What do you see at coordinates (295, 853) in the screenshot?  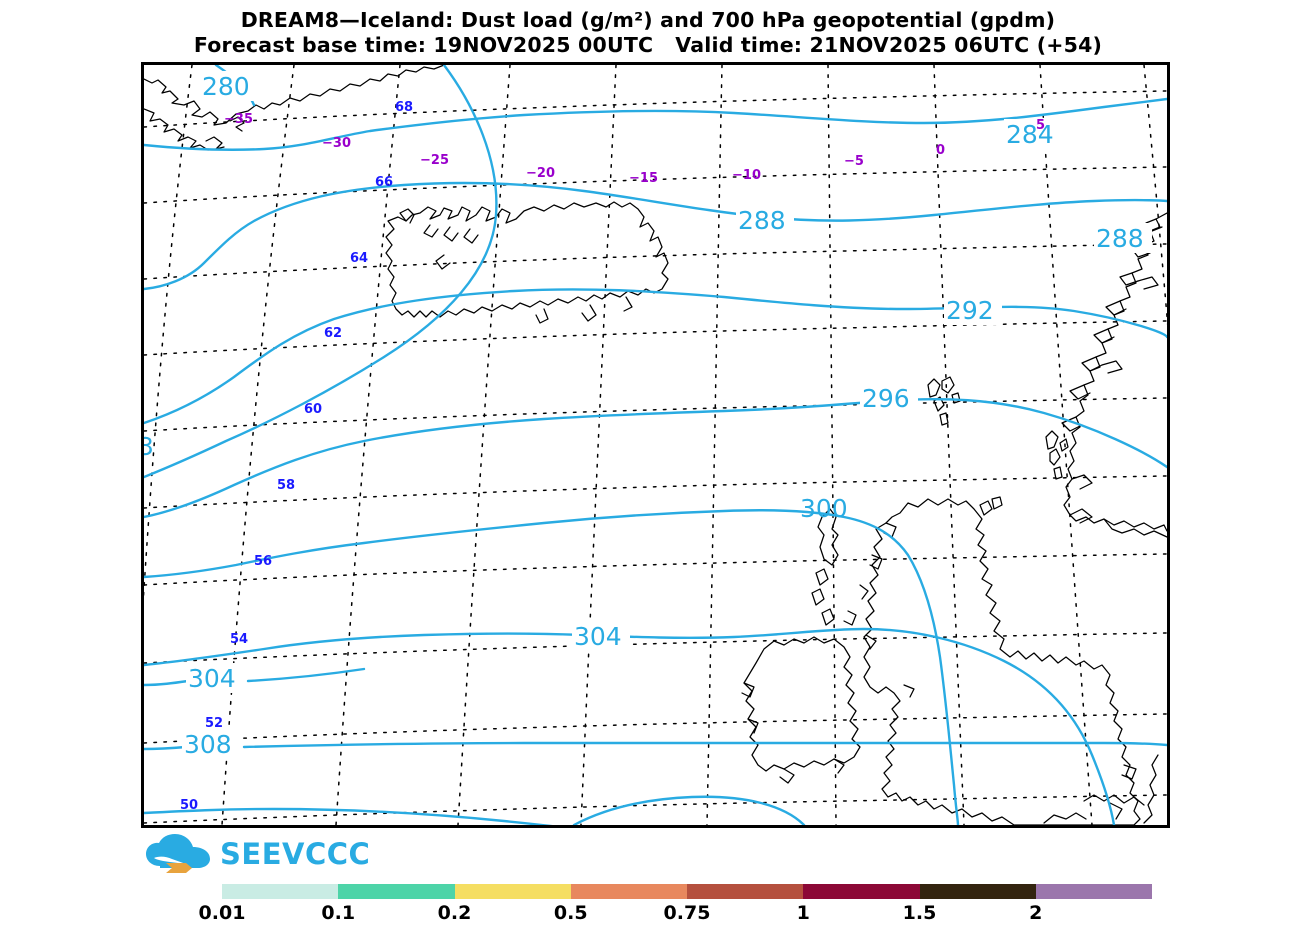 I see `logo-text: SEEVCCC` at bounding box center [295, 853].